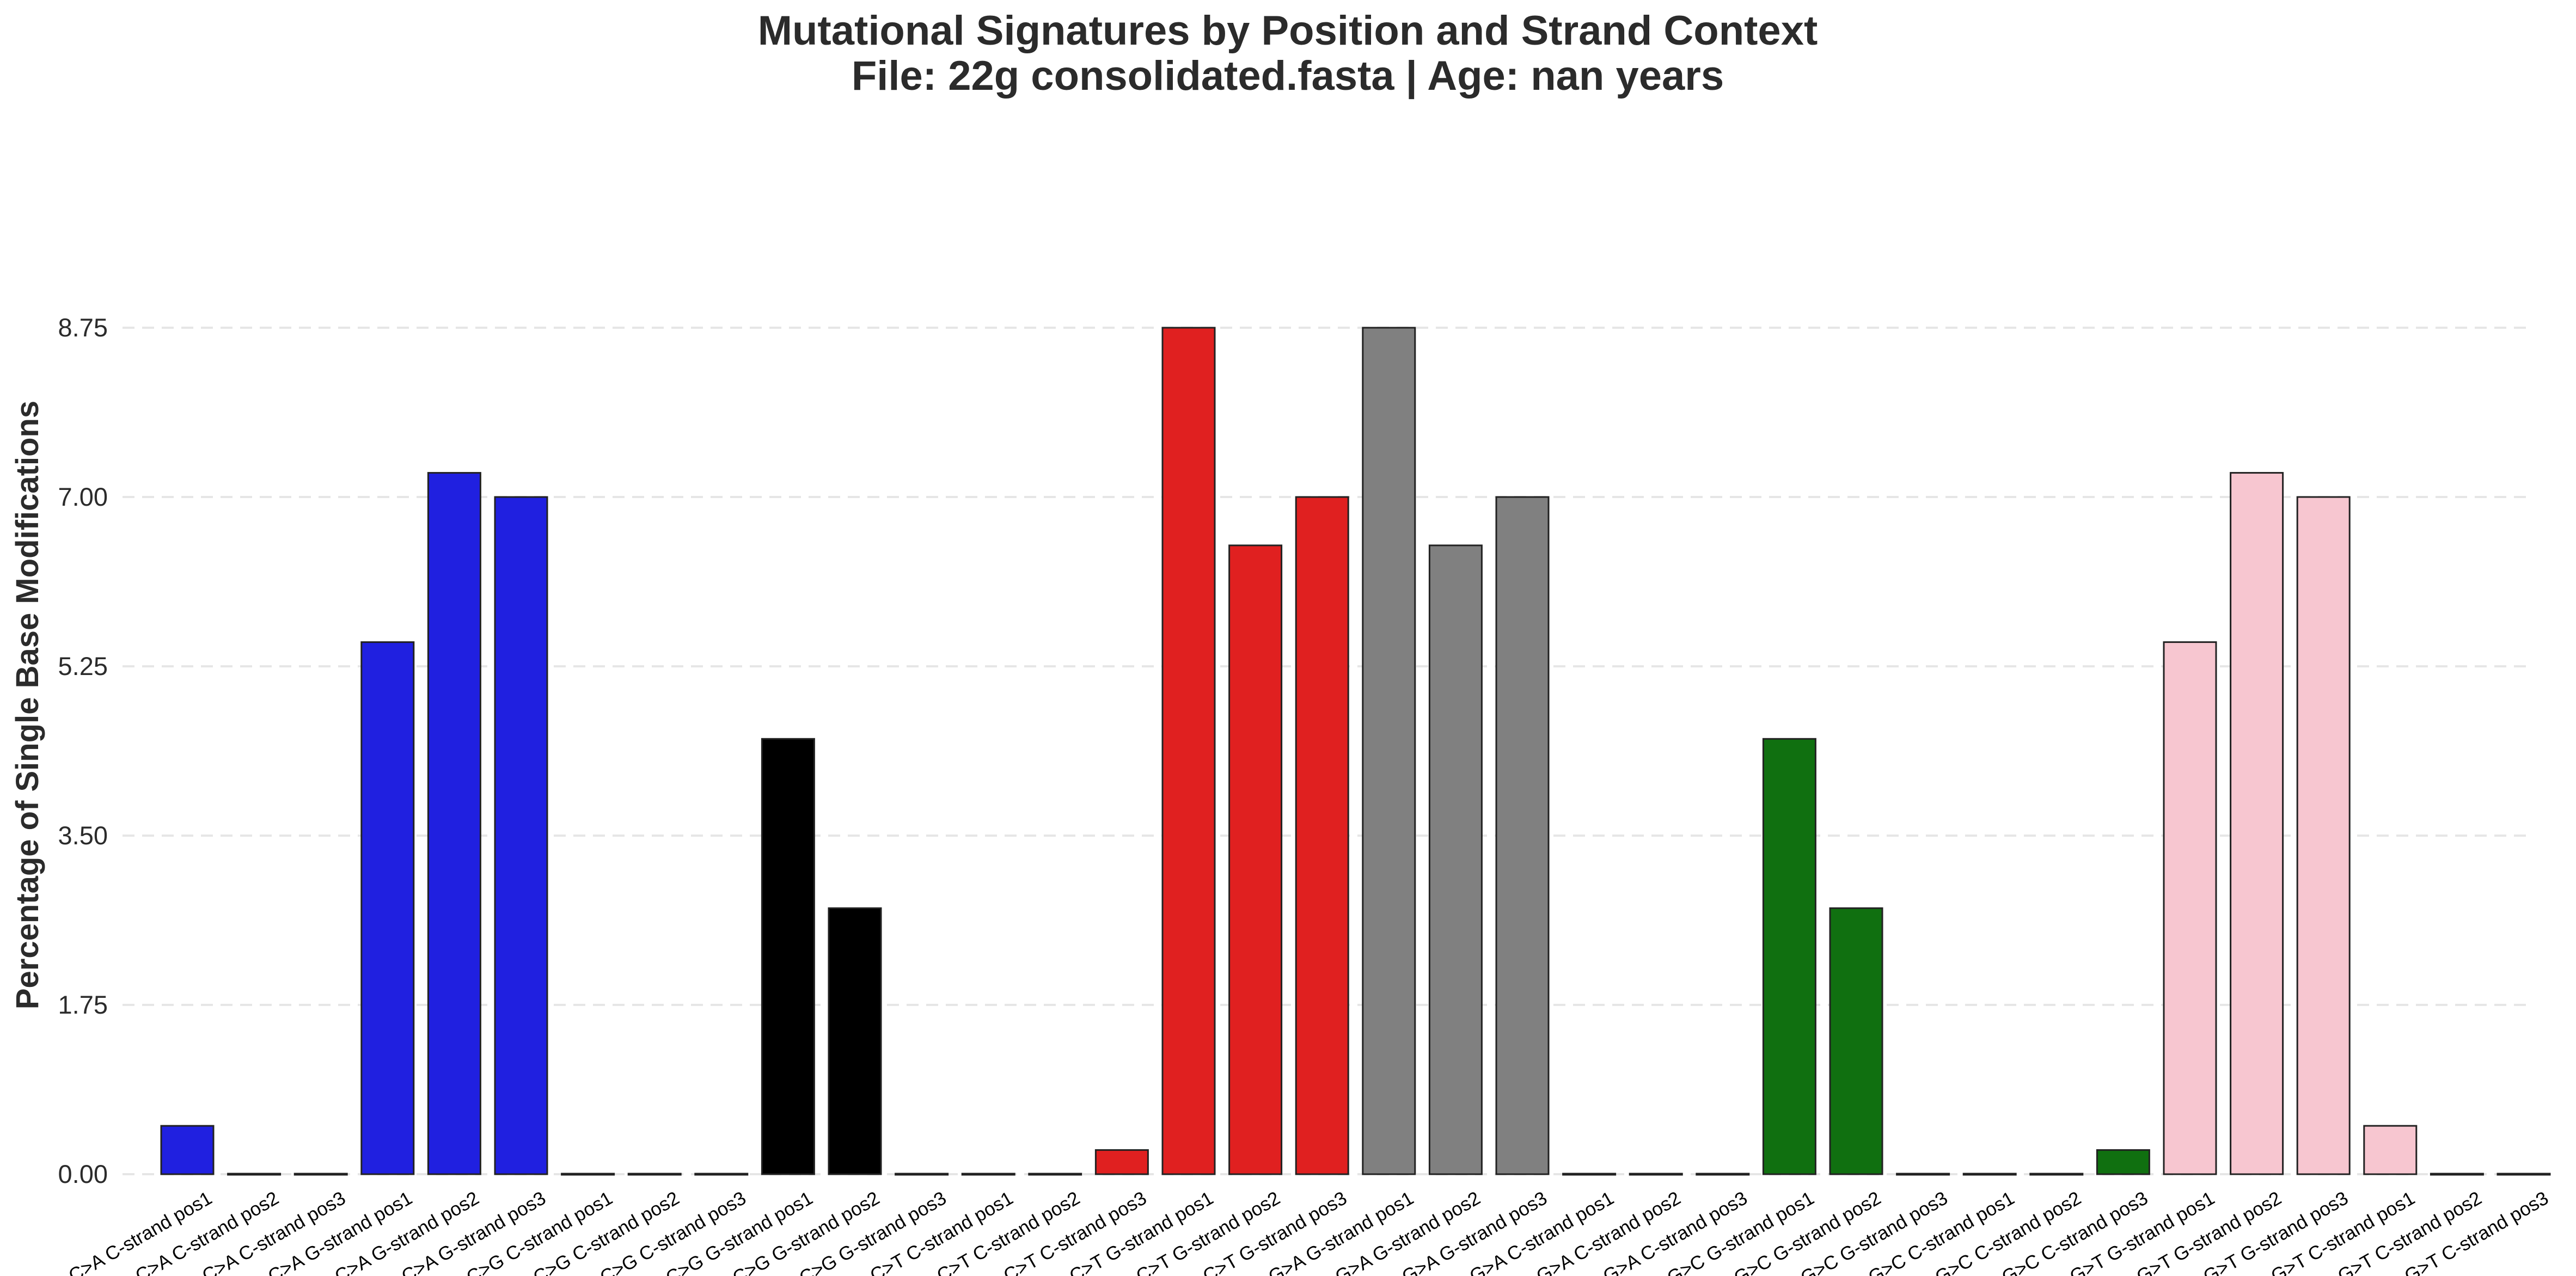  What do you see at coordinates (83, 327) in the screenshot?
I see `y-tick-label: 8.75` at bounding box center [83, 327].